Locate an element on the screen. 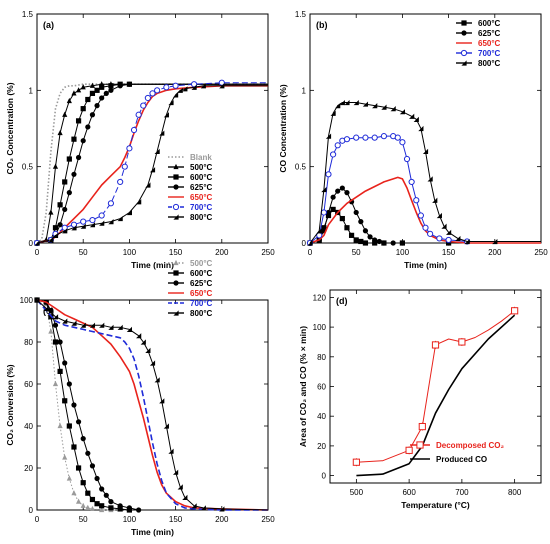 The height and width of the screenshot is (544, 550). panel-label: (a) is located at coordinates (48, 25).